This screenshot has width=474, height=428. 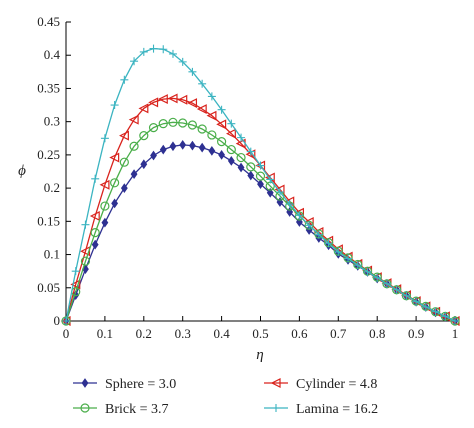 What do you see at coordinates (48, 220) in the screenshot?
I see `y-tick-label: 0.15` at bounding box center [48, 220].